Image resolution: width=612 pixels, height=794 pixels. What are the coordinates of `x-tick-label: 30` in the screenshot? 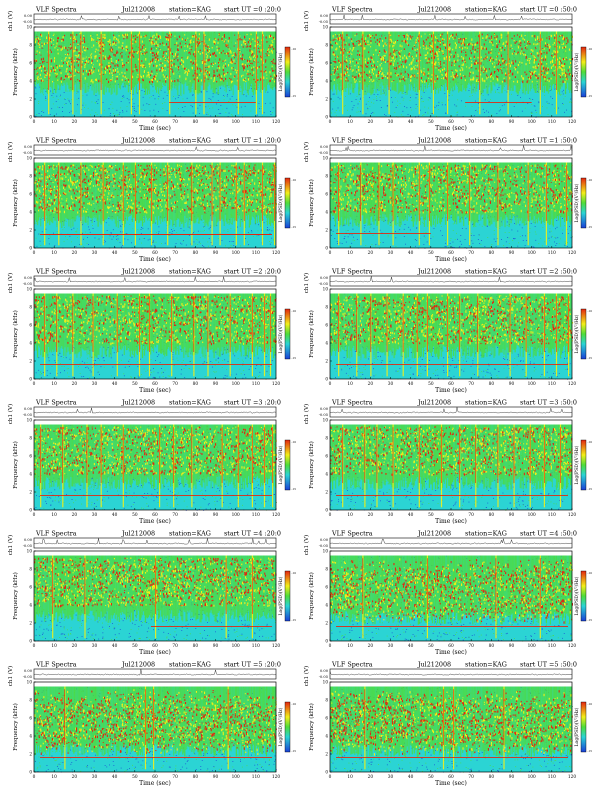 It's located at (95, 122).